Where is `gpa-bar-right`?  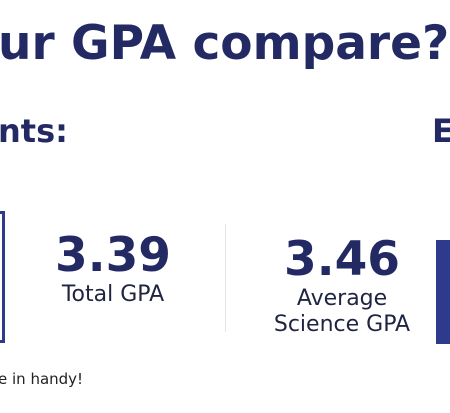
gpa-bar-right is located at coordinates (443, 292).